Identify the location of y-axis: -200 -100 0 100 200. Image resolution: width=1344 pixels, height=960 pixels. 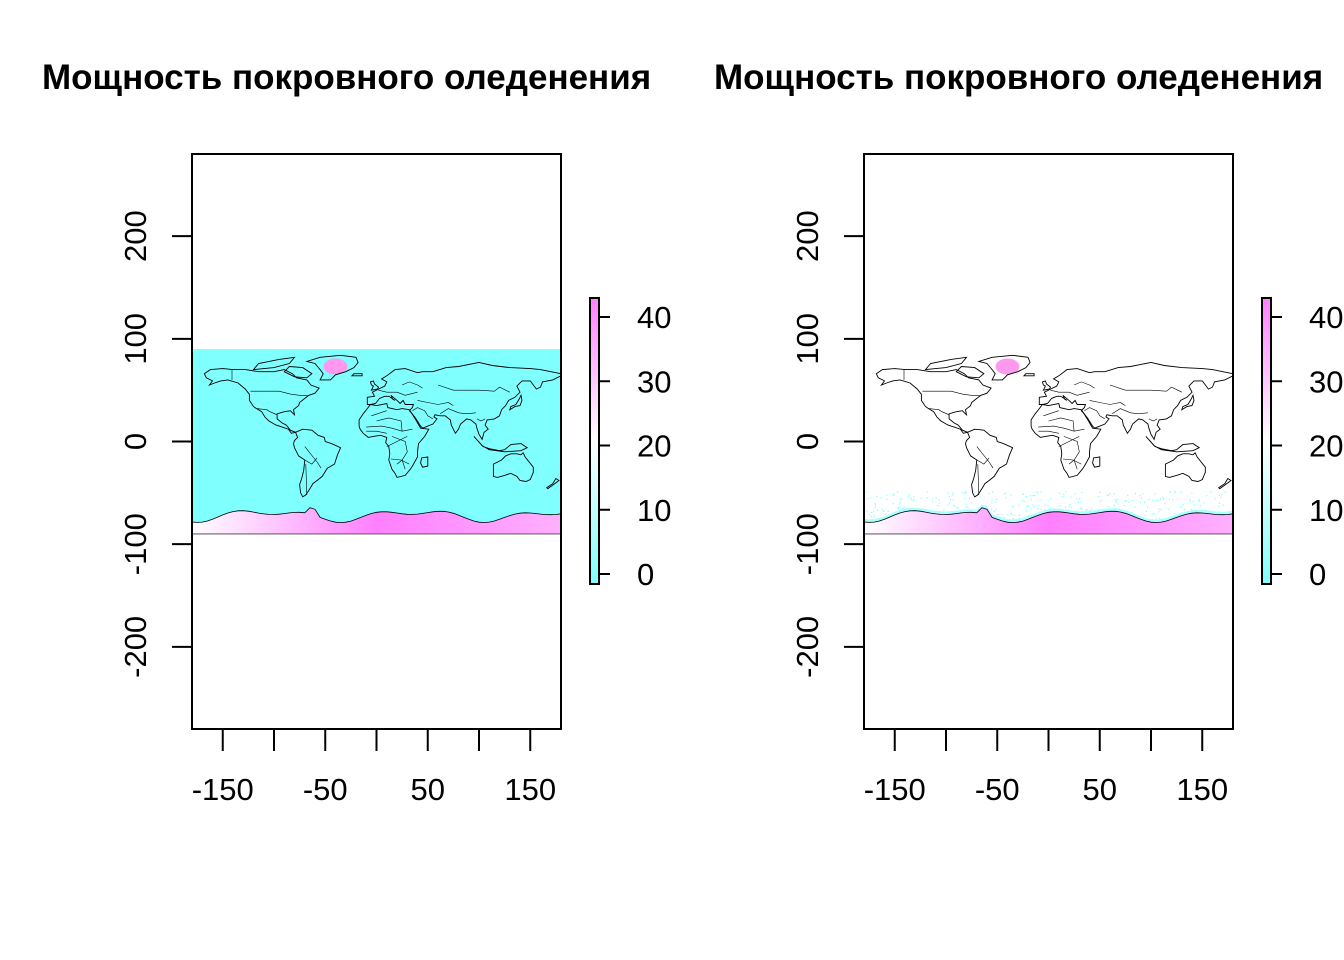
(155, 444).